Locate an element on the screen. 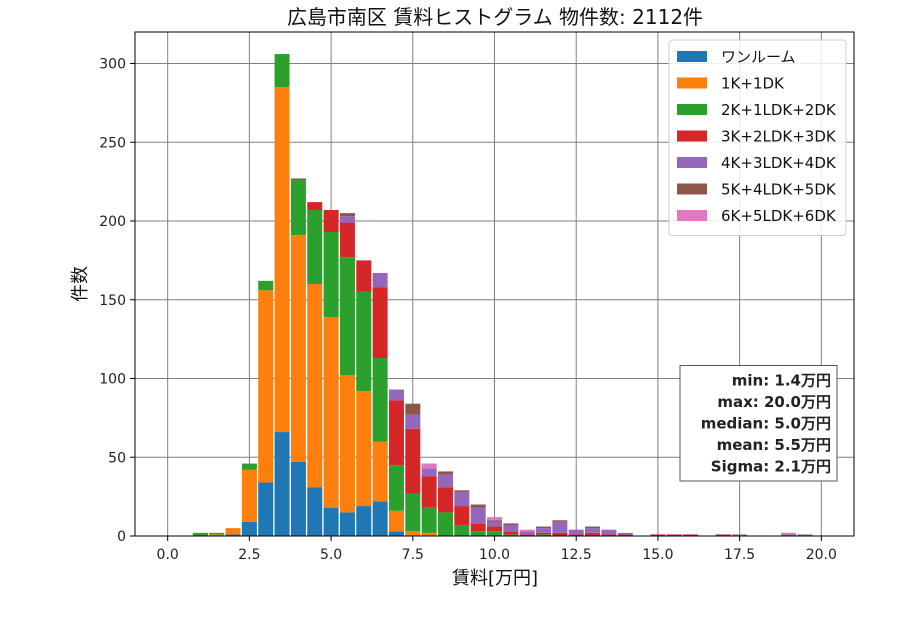 The width and height of the screenshot is (900, 630). legend-label: 2K+1LDK+2DK is located at coordinates (779, 110).